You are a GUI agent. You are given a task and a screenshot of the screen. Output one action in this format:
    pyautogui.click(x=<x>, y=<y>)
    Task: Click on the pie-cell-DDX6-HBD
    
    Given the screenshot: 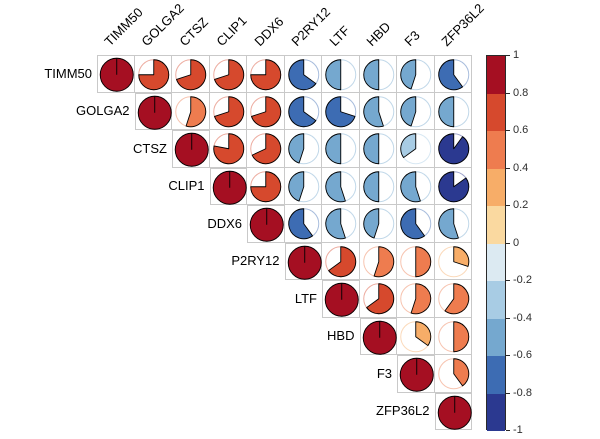 What is the action you would take?
    pyautogui.click(x=378, y=224)
    